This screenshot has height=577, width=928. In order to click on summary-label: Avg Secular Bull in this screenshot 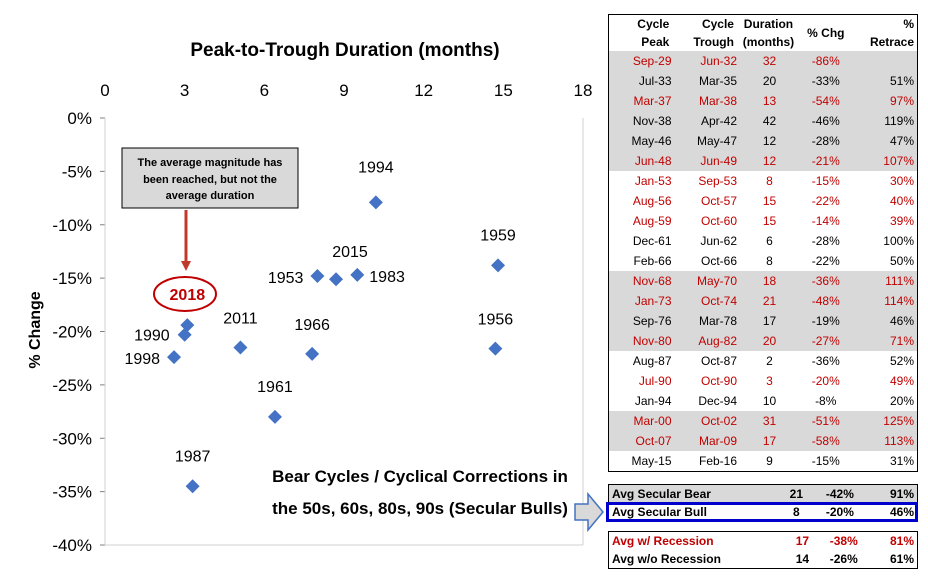, I will do `click(694, 512)`.